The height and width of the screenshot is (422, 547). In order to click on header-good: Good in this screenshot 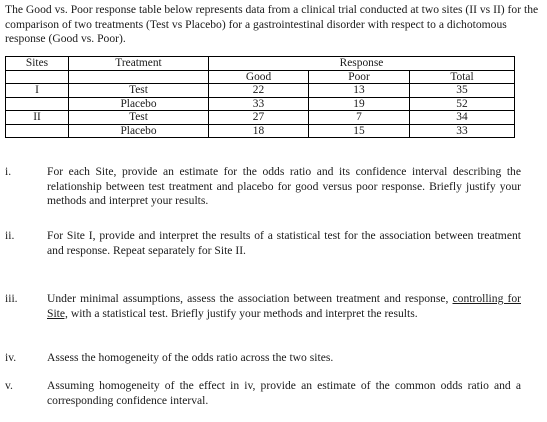, I will do `click(258, 76)`.